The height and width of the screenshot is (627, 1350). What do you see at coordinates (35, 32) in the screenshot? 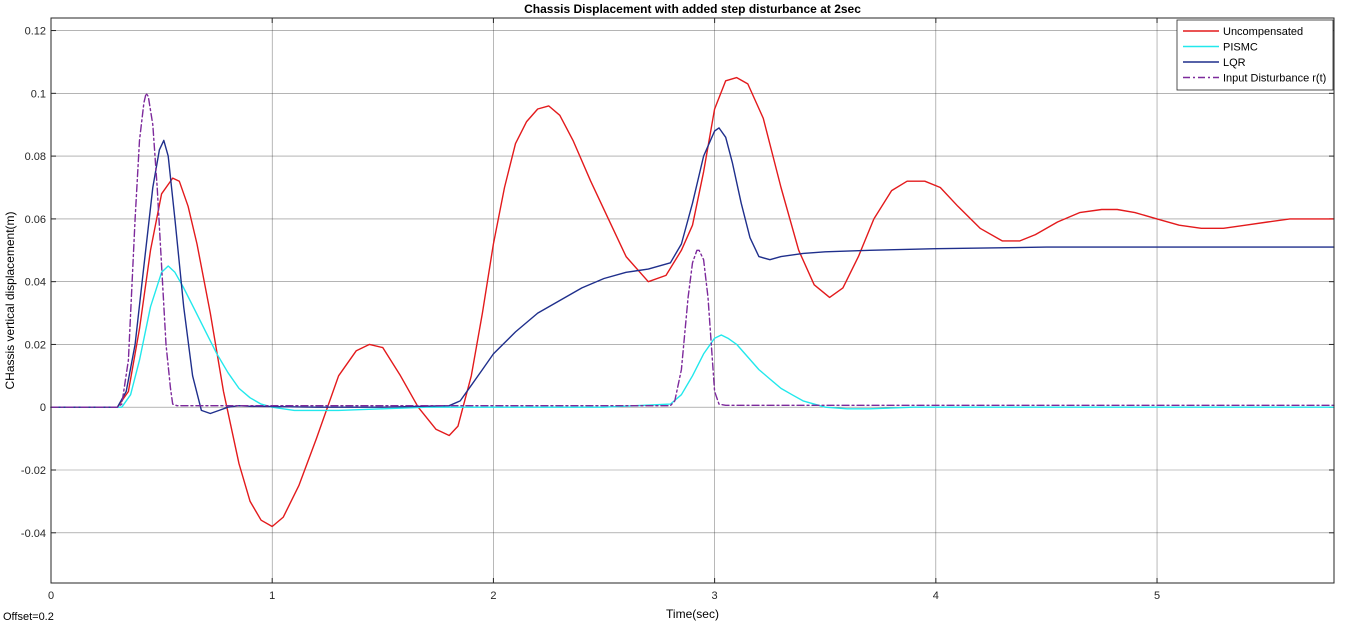
I see `y-tick-label-8: 0.12` at bounding box center [35, 32].